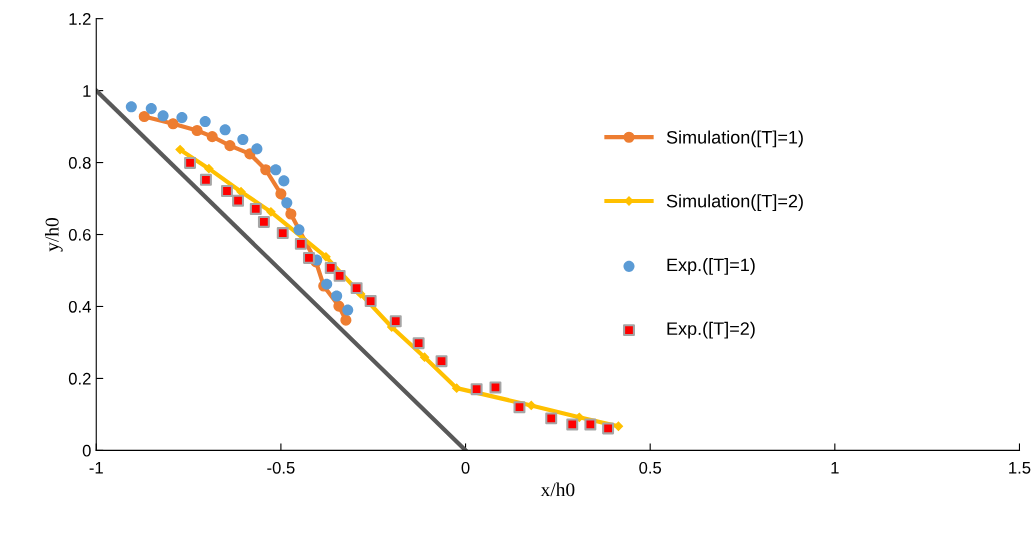 The width and height of the screenshot is (1035, 533). Describe the element at coordinates (86, 450) in the screenshot. I see `y-tick-label: 0` at that location.